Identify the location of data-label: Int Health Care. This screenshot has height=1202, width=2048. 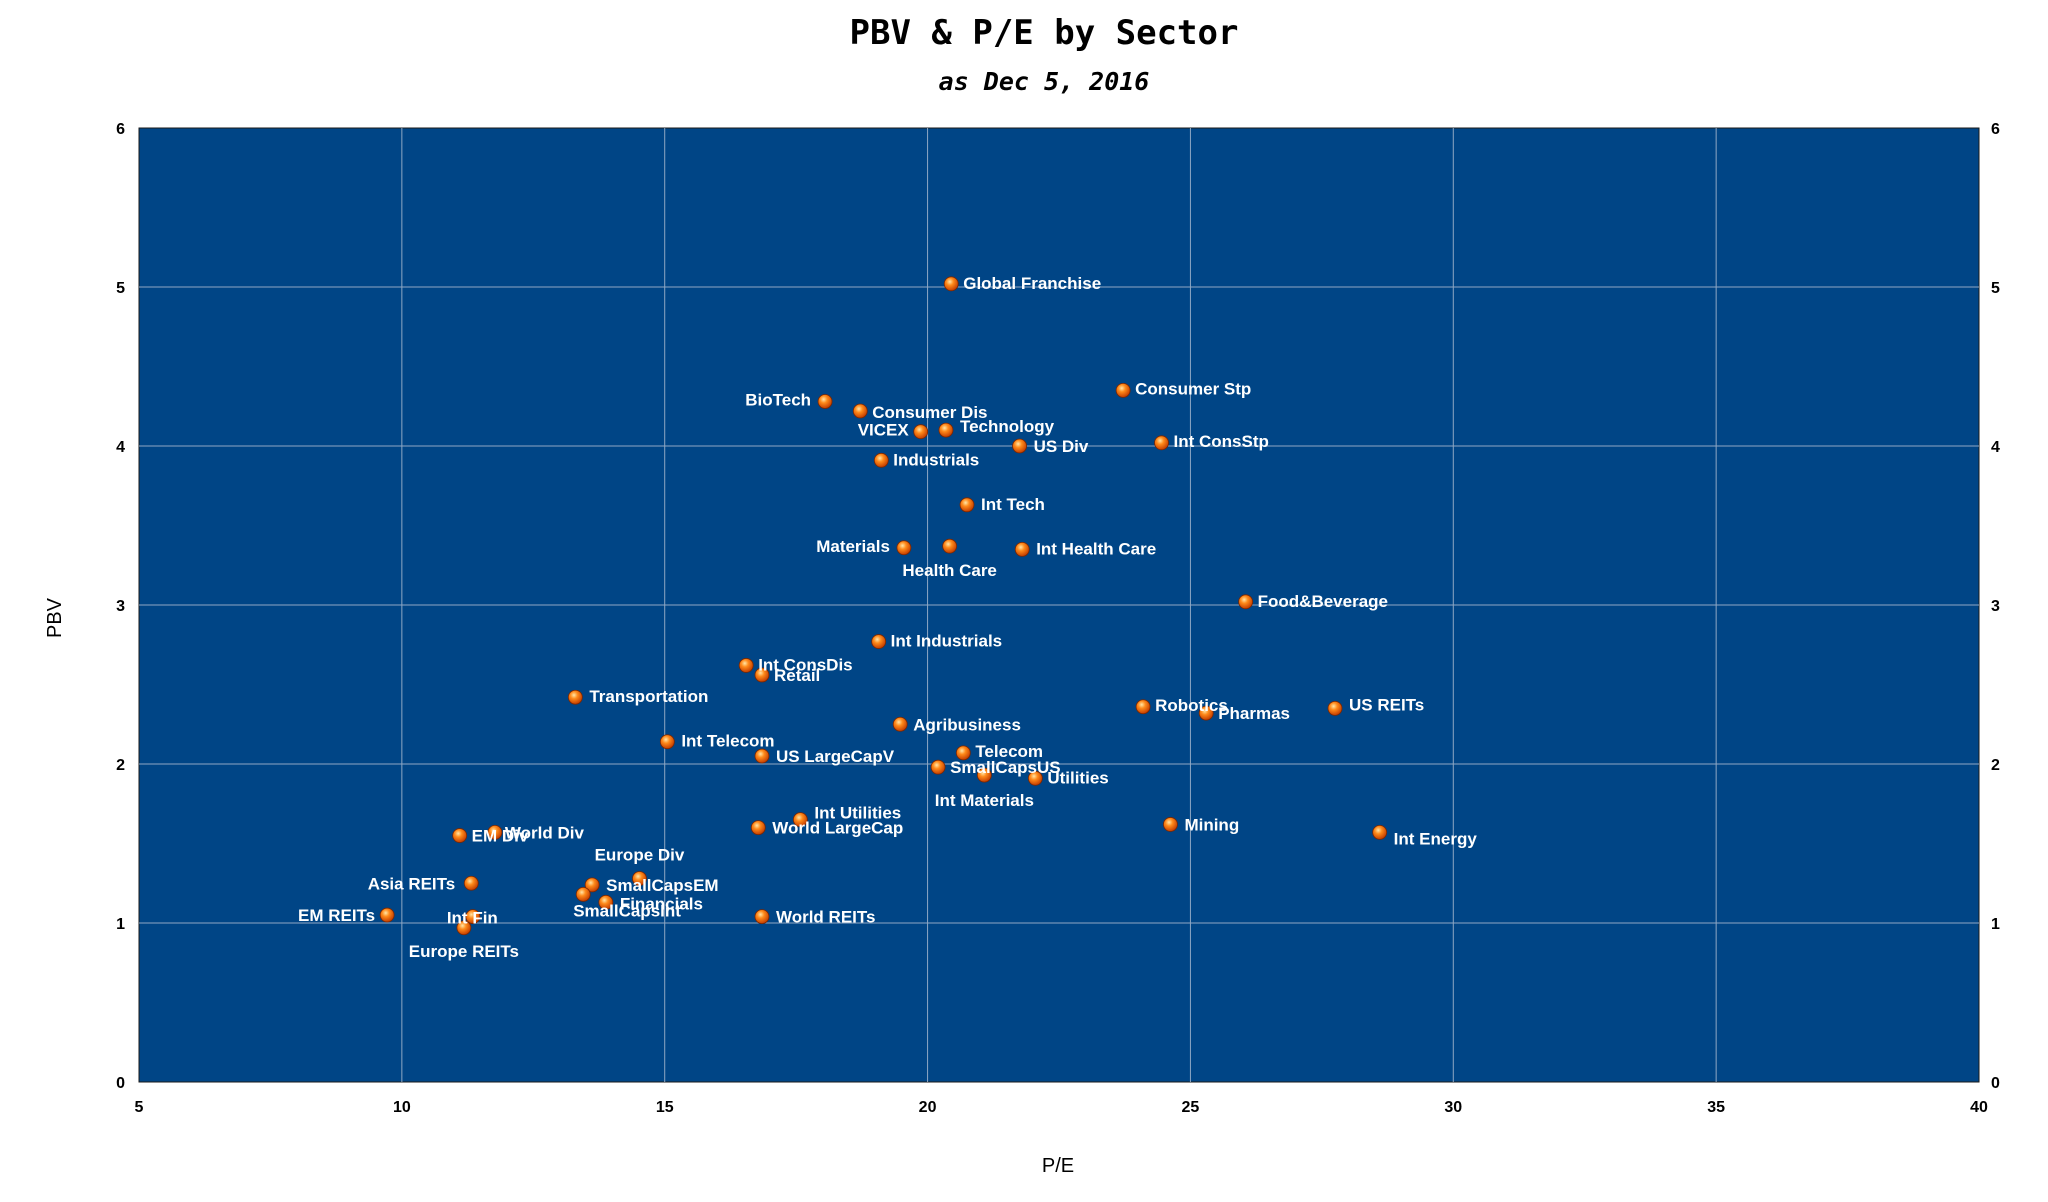
(1096, 548).